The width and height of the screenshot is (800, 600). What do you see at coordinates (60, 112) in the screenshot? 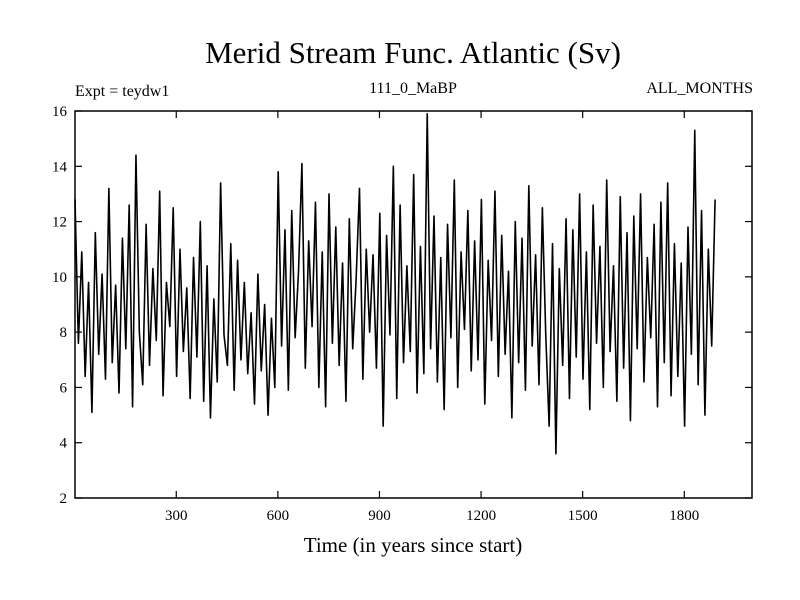
I see `y-tick-label: 16` at bounding box center [60, 112].